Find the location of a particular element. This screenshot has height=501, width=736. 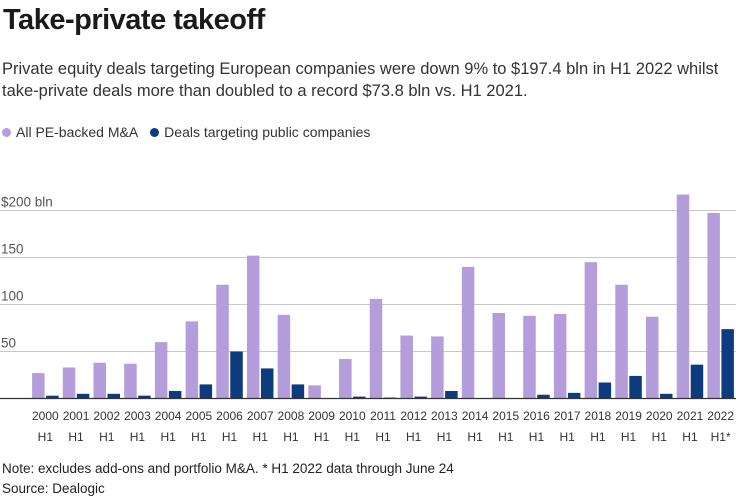

x-tick-year-2005: 2005 is located at coordinates (198, 416).